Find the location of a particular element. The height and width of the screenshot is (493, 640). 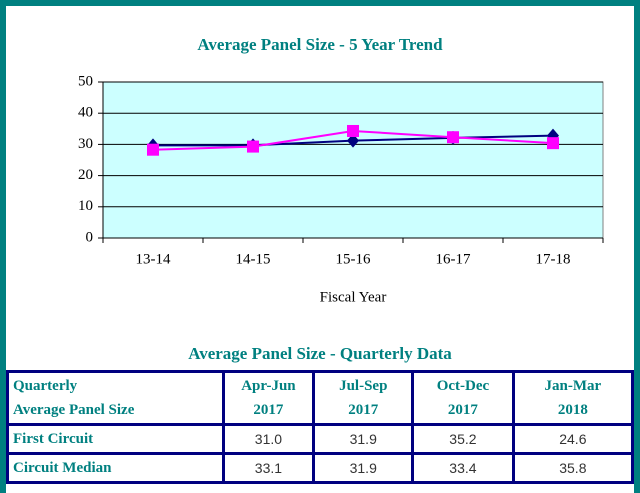

cell: 31.0 is located at coordinates (268, 439).